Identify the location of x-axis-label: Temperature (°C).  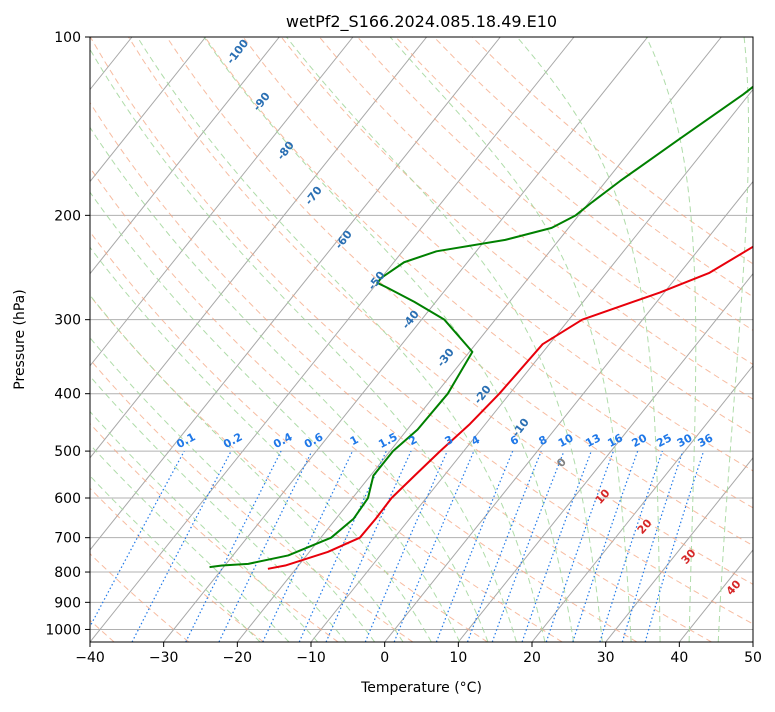
(421, 688).